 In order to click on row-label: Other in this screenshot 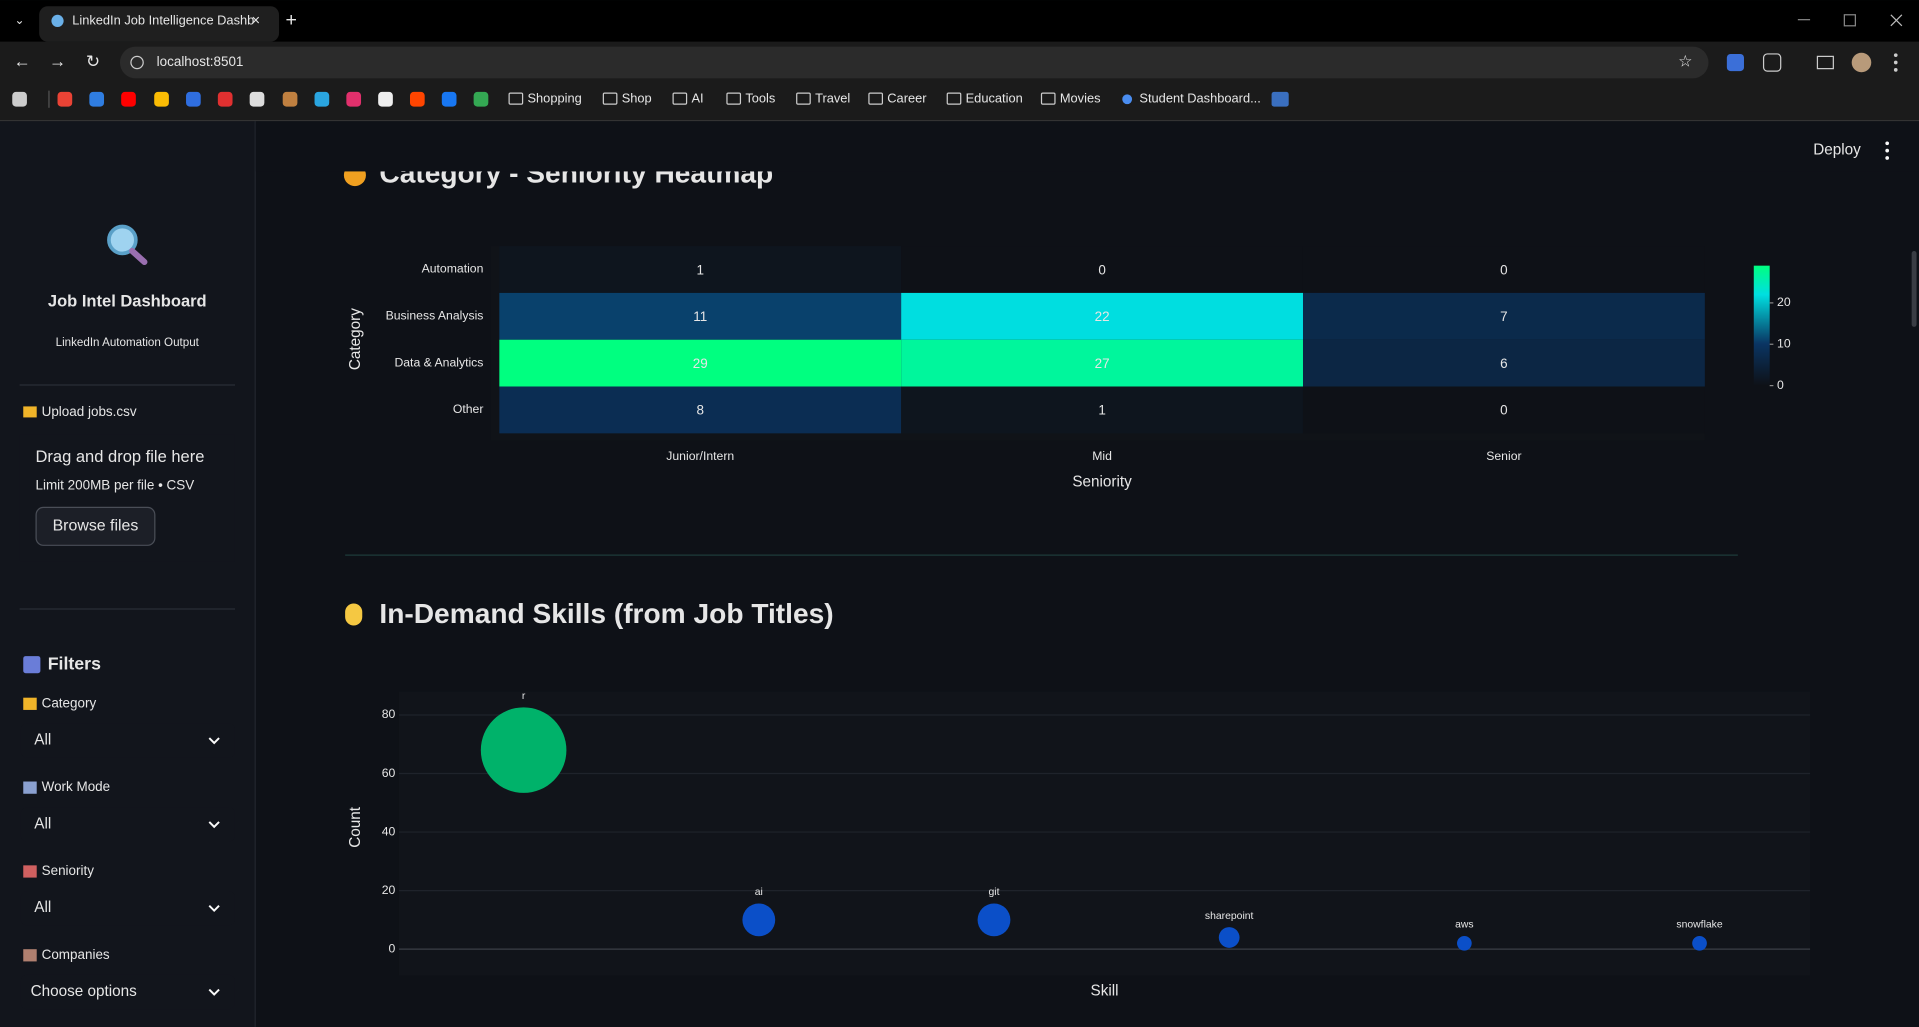, I will do `click(468, 409)`.